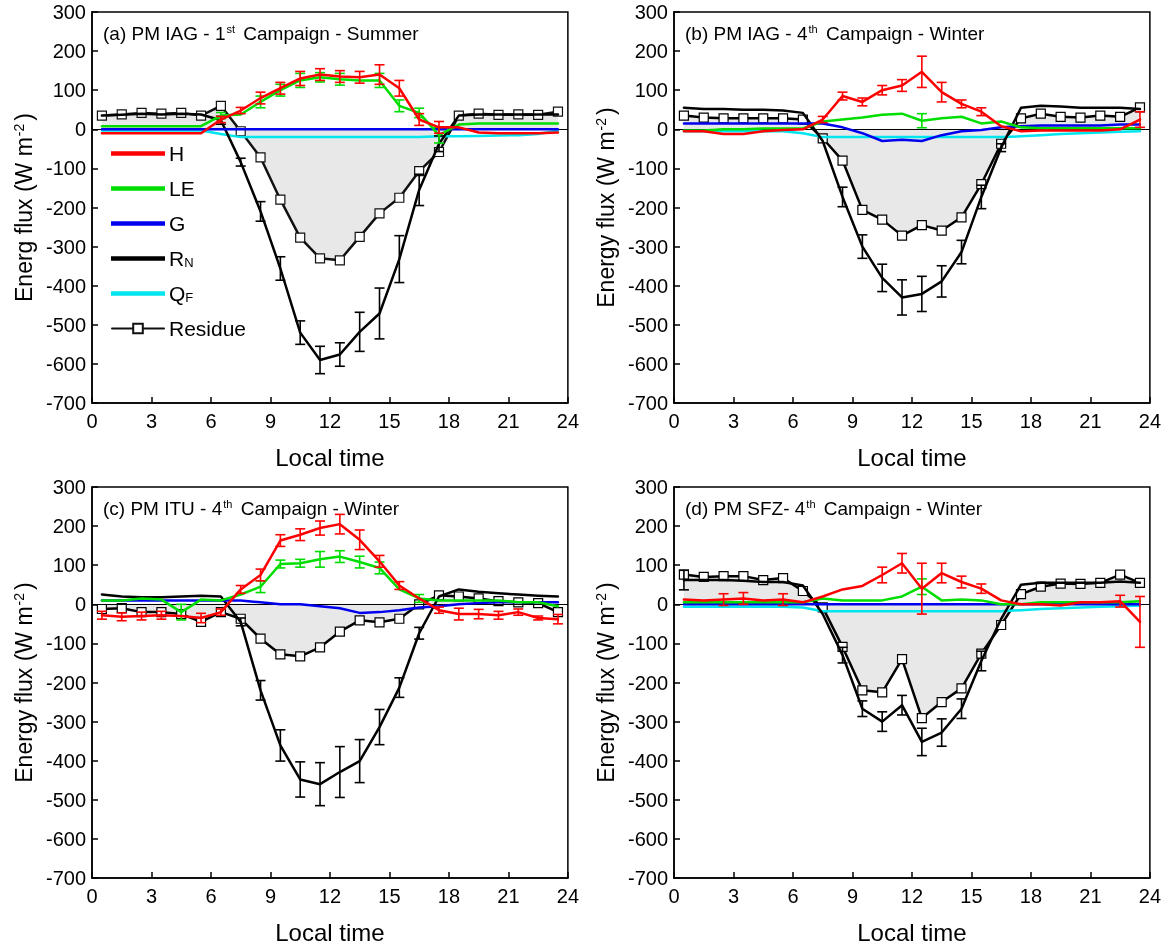 Image resolution: width=1164 pixels, height=950 pixels. Describe the element at coordinates (208, 328) in the screenshot. I see `legend-label: Residue` at that location.